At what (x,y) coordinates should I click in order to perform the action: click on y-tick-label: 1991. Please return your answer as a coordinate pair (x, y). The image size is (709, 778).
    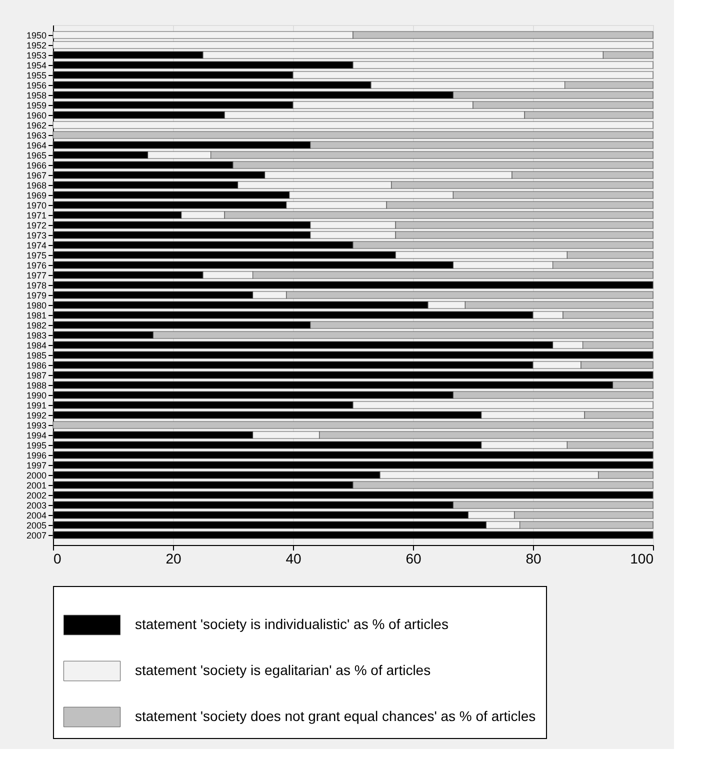
    Looking at the image, I should click on (36, 405).